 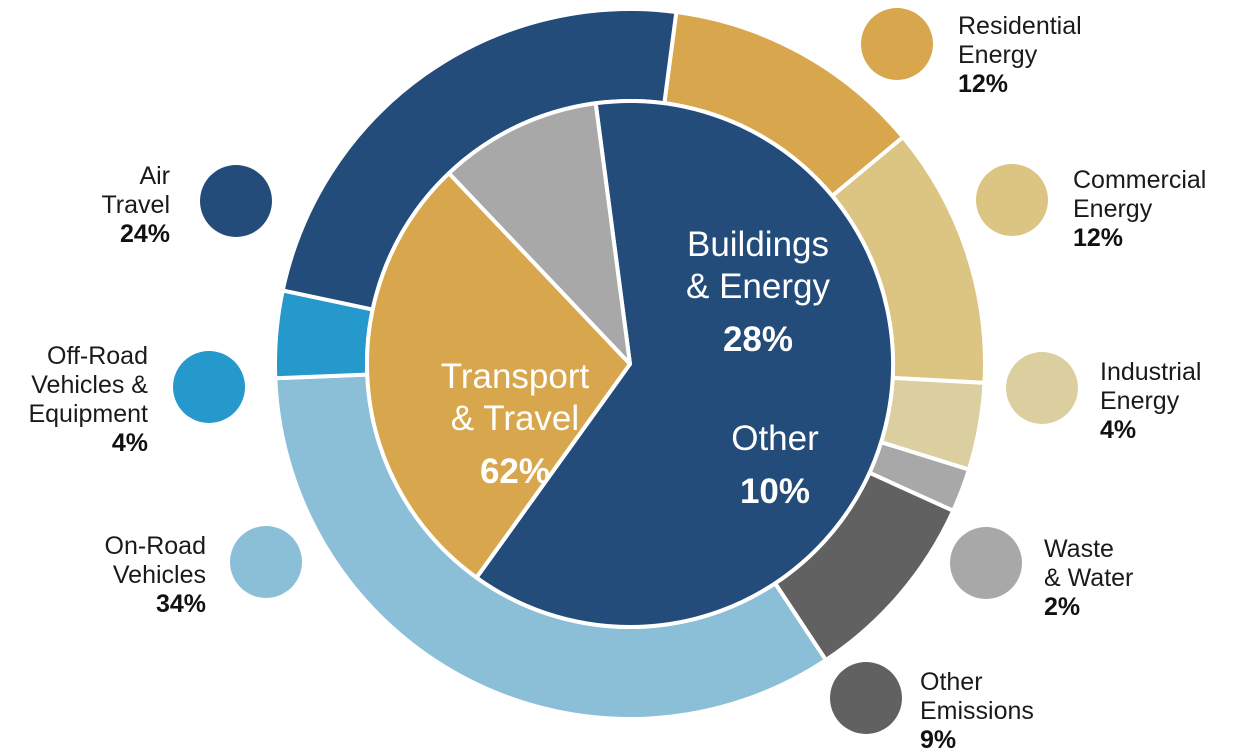 I want to click on inner-value: 62%, so click(x=515, y=471).